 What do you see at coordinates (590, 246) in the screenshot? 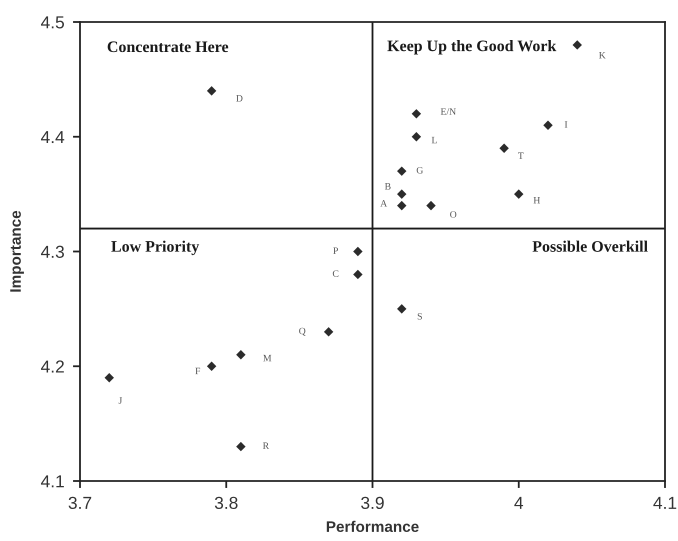
I see `annotation: Possible Overkill` at bounding box center [590, 246].